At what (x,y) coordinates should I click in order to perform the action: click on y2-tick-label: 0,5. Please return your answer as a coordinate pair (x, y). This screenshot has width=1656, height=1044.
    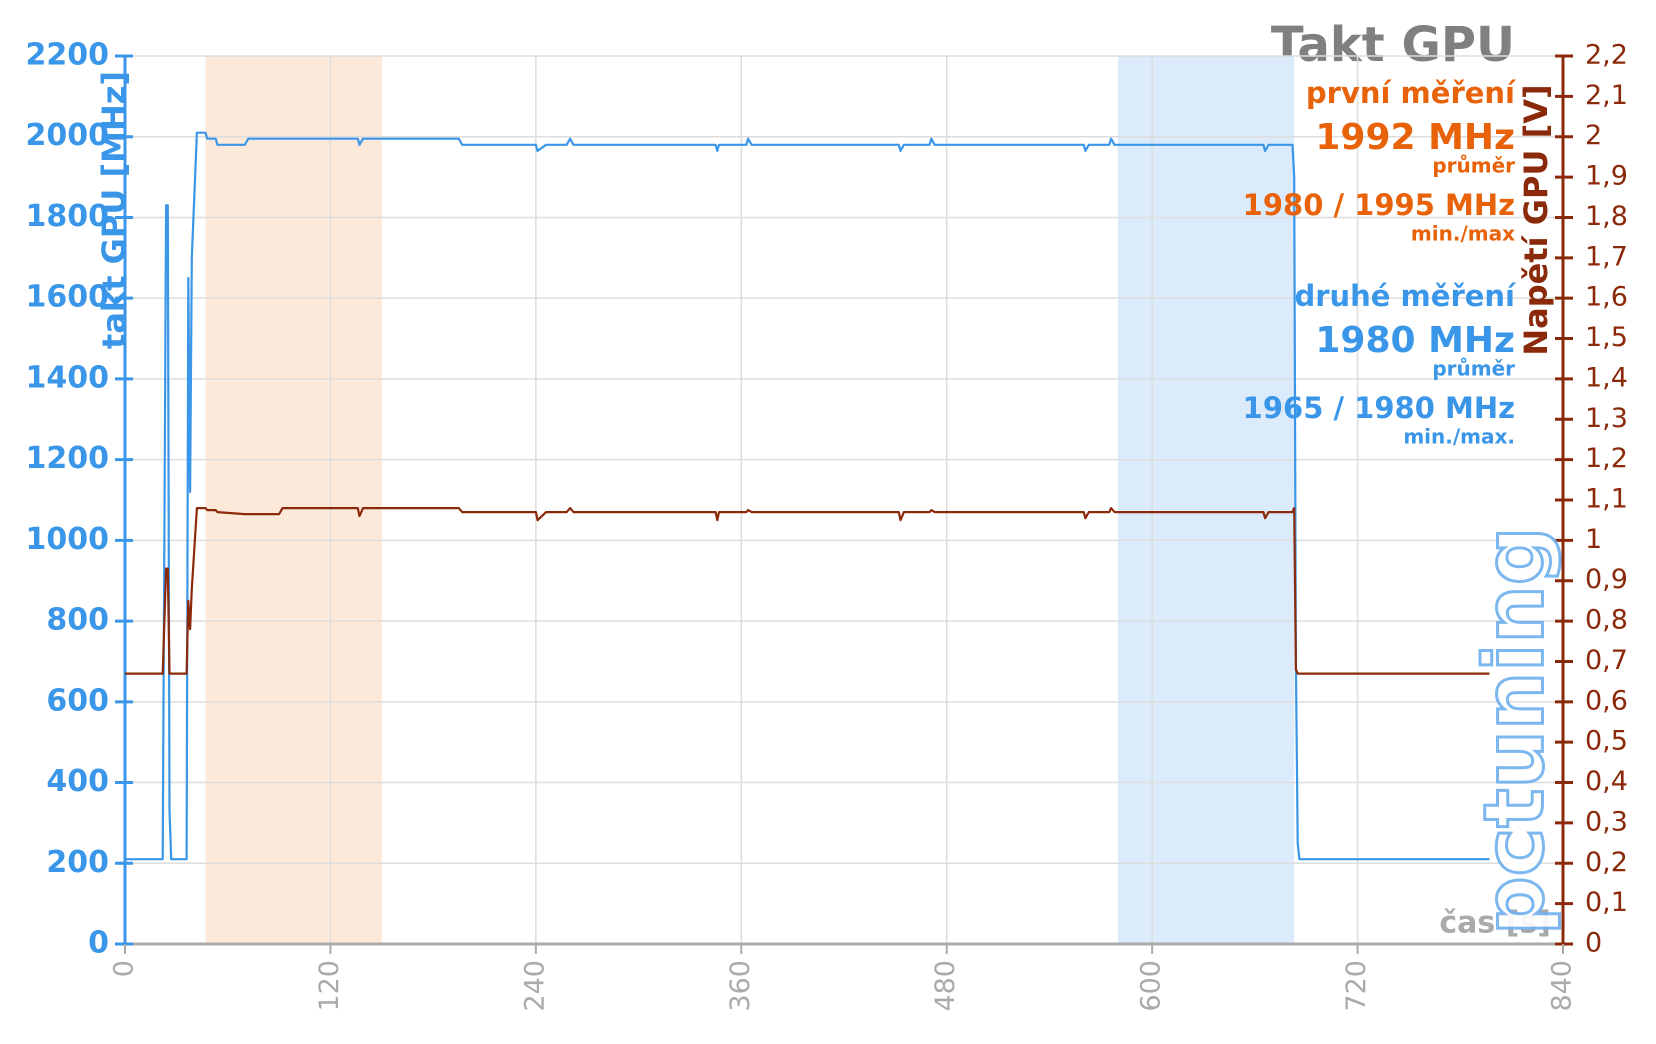
    Looking at the image, I should click on (1606, 741).